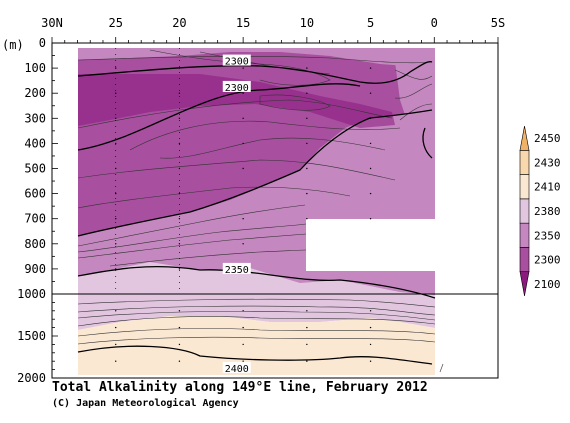  Describe the element at coordinates (179, 23) in the screenshot. I see `x-tick-label: 20` at that location.